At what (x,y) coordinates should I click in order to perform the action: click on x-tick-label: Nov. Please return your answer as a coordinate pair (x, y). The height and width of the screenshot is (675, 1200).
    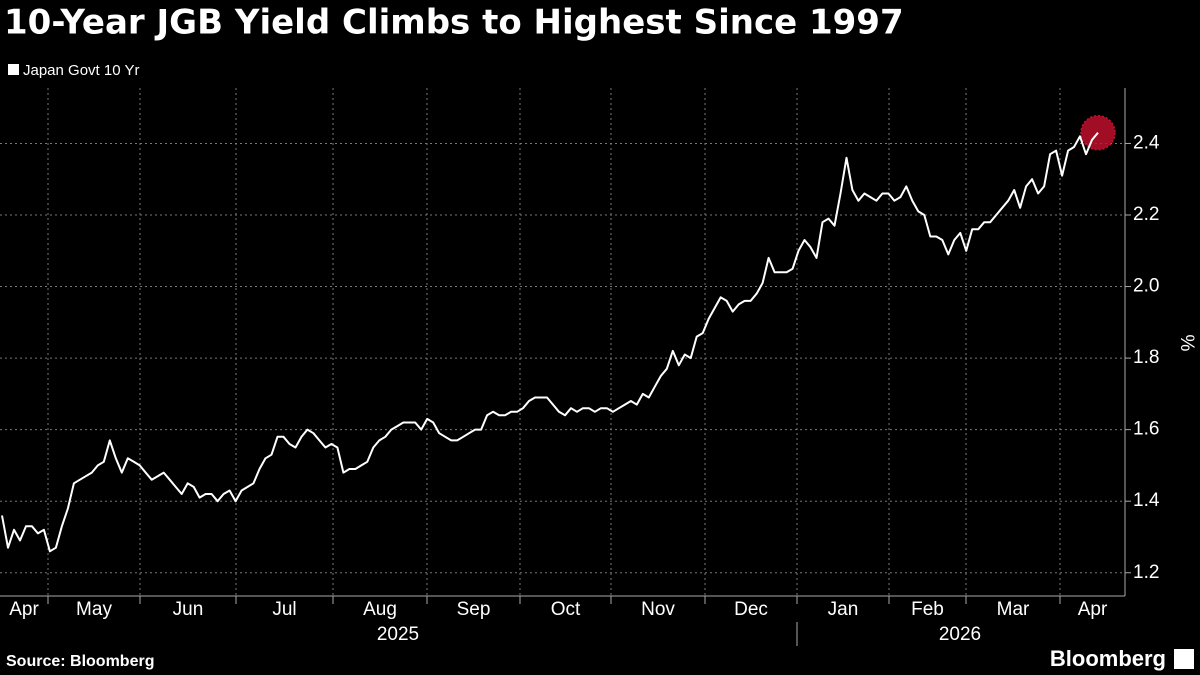
    Looking at the image, I should click on (658, 609).